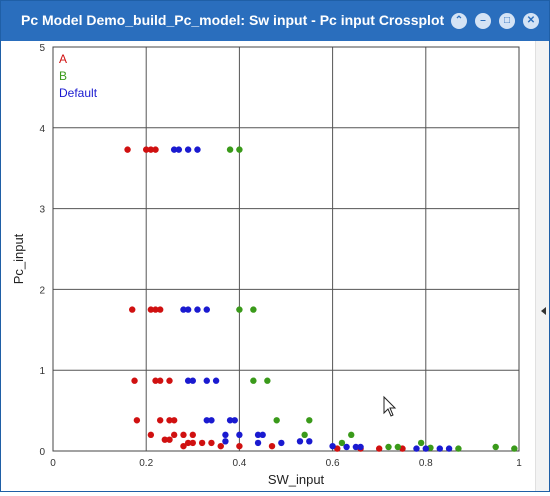  Describe the element at coordinates (483, 21) in the screenshot. I see `minimize-icon: –` at that location.